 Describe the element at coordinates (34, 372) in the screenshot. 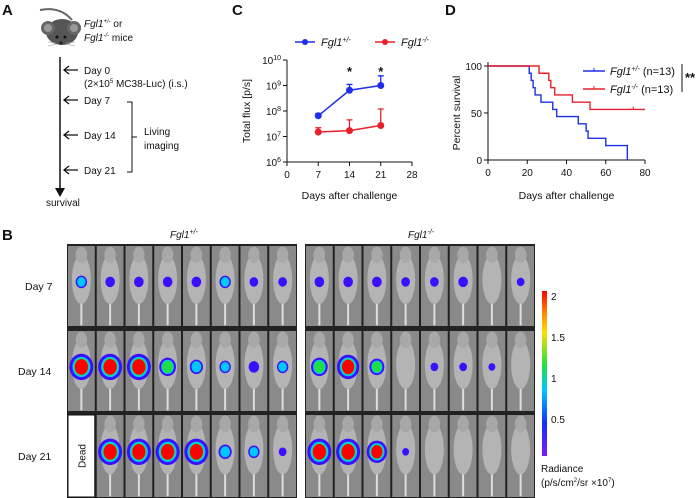

I see `row-label: Day 14` at that location.